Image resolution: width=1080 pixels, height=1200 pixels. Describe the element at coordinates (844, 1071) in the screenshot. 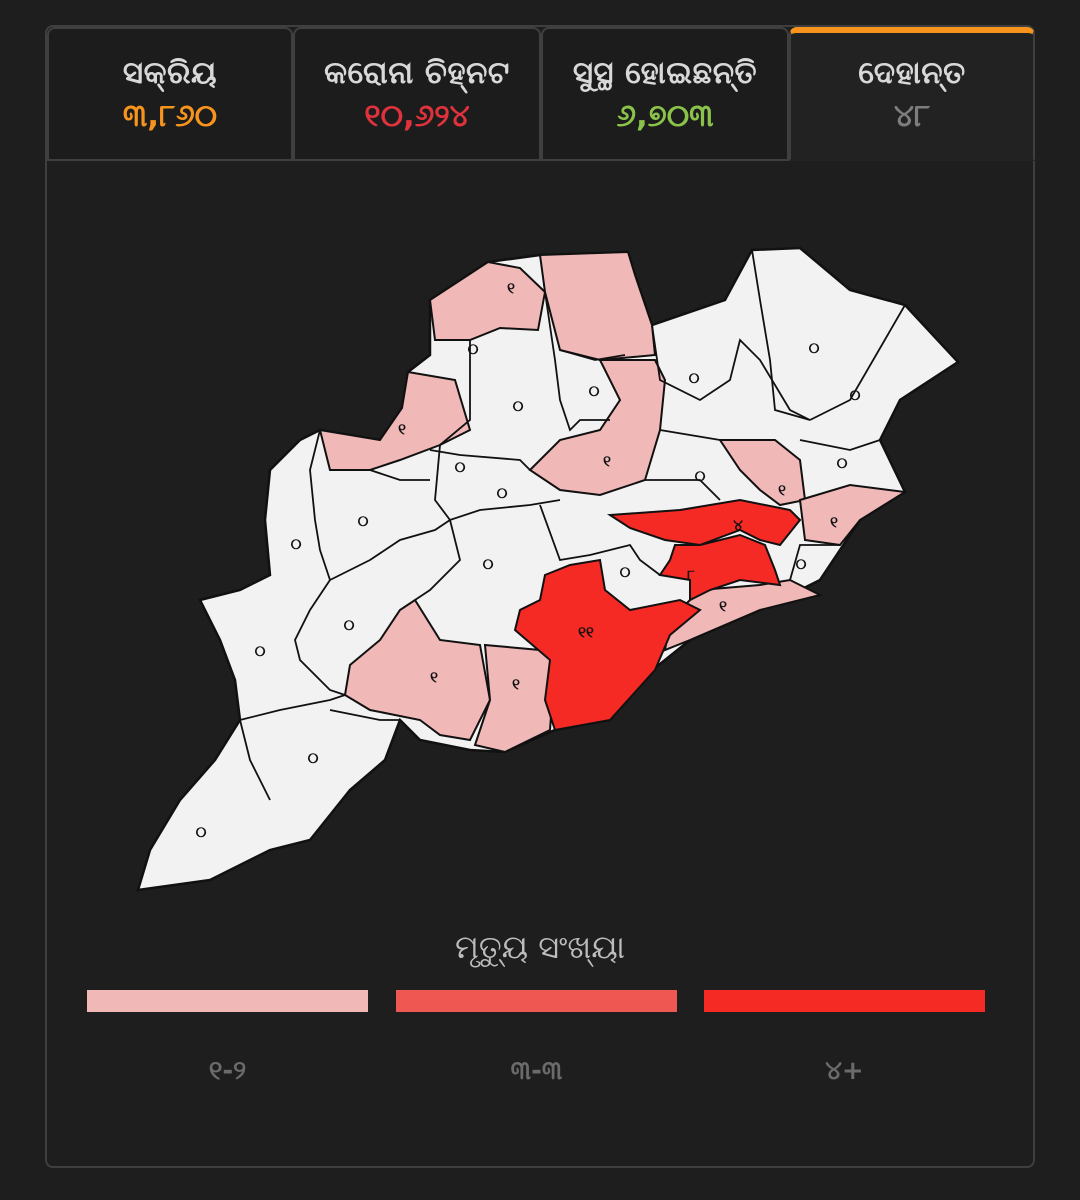

I see `legend-label-high: ୪+` at that location.